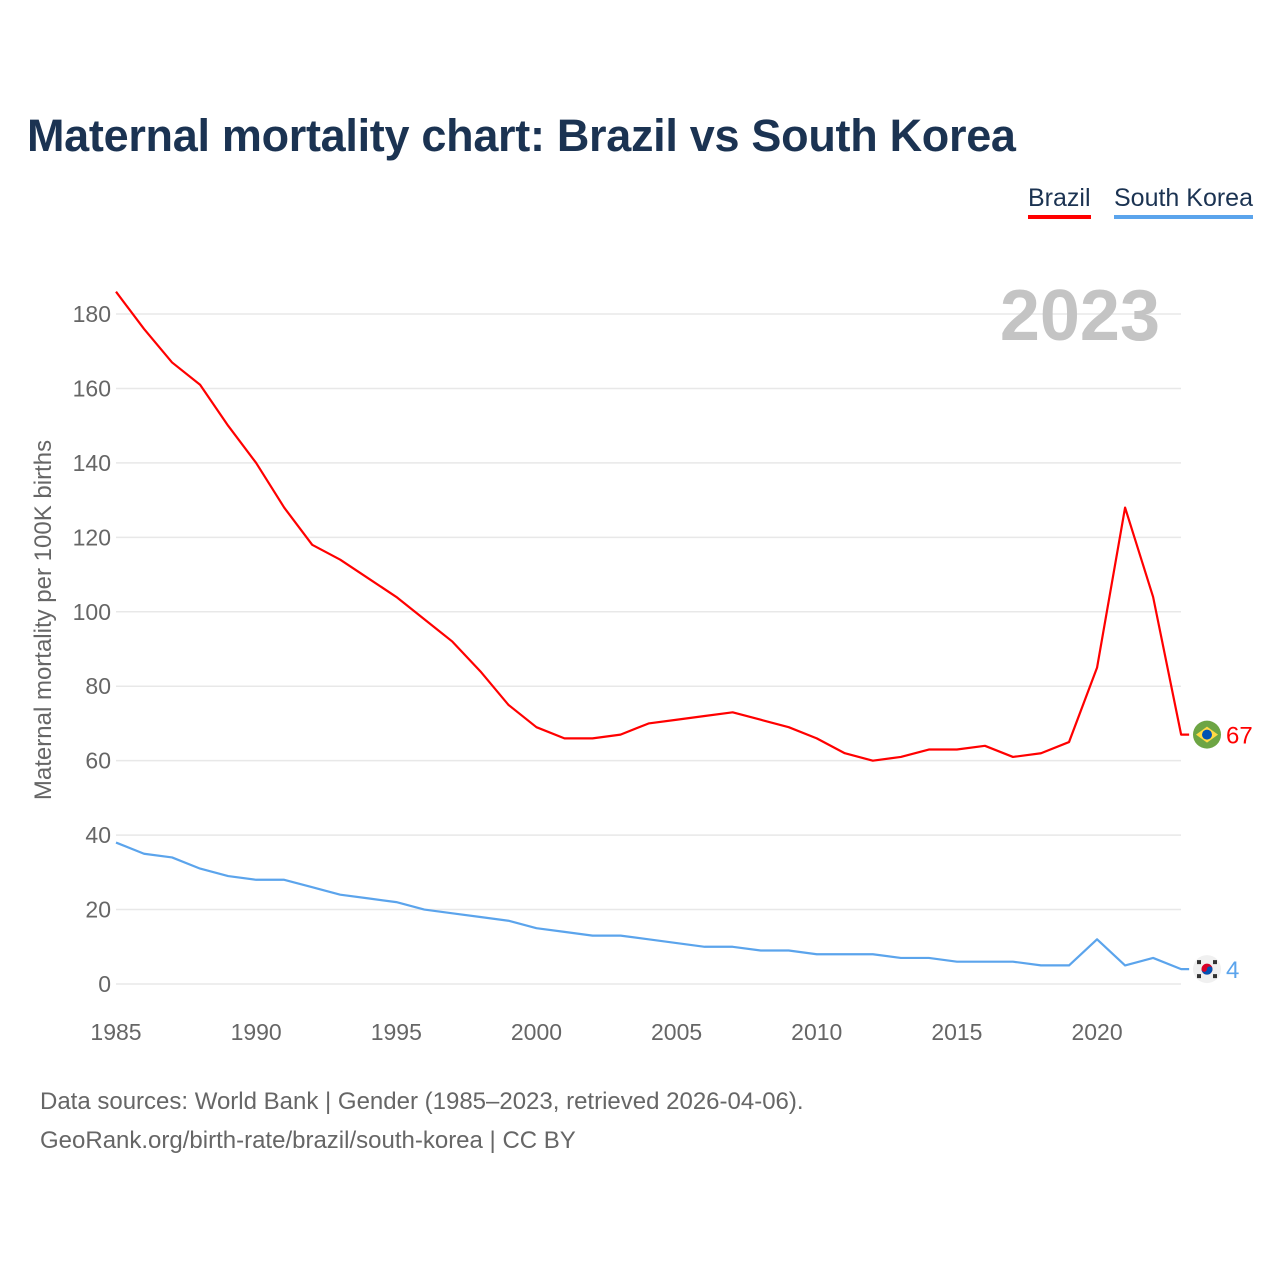  I want to click on x-tick-label: 2010, so click(816, 1032).